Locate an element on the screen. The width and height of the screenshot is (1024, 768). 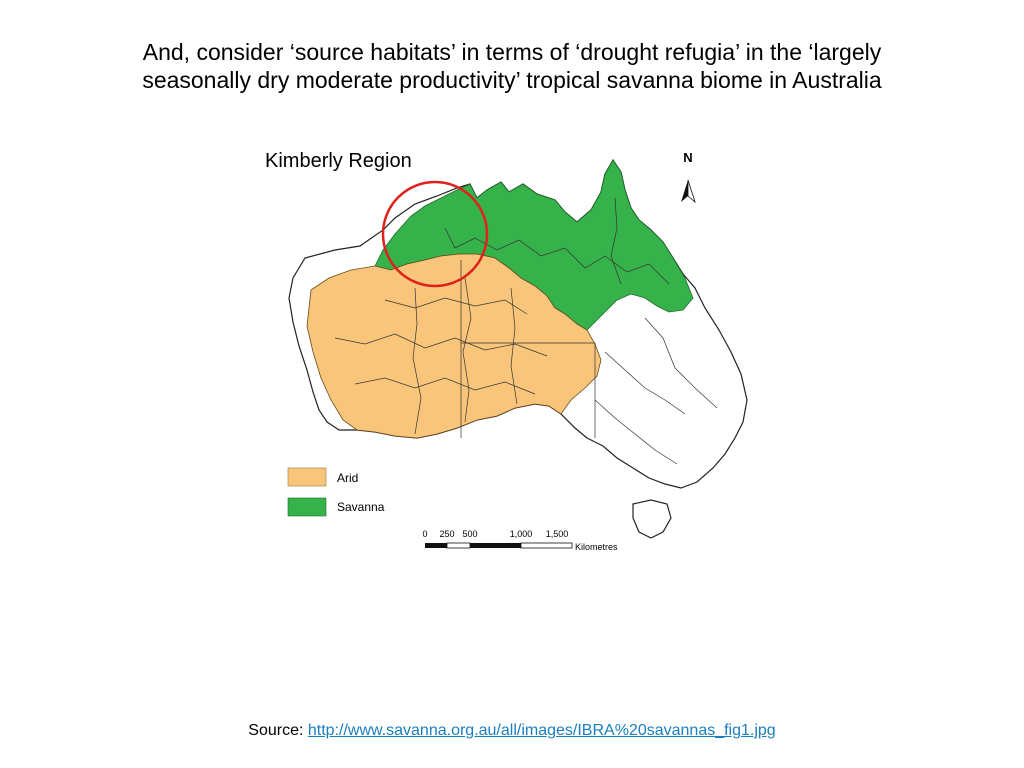
legend-label-arid: Arid is located at coordinates (347, 478).